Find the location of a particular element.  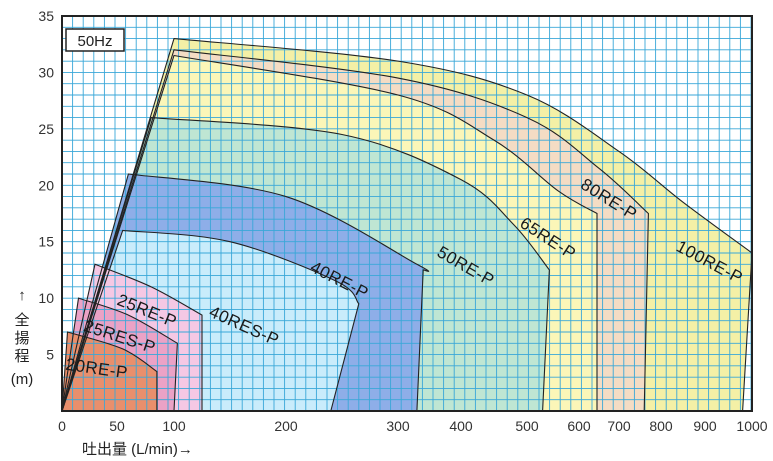

x-tick-label-100: 100 is located at coordinates (174, 426).